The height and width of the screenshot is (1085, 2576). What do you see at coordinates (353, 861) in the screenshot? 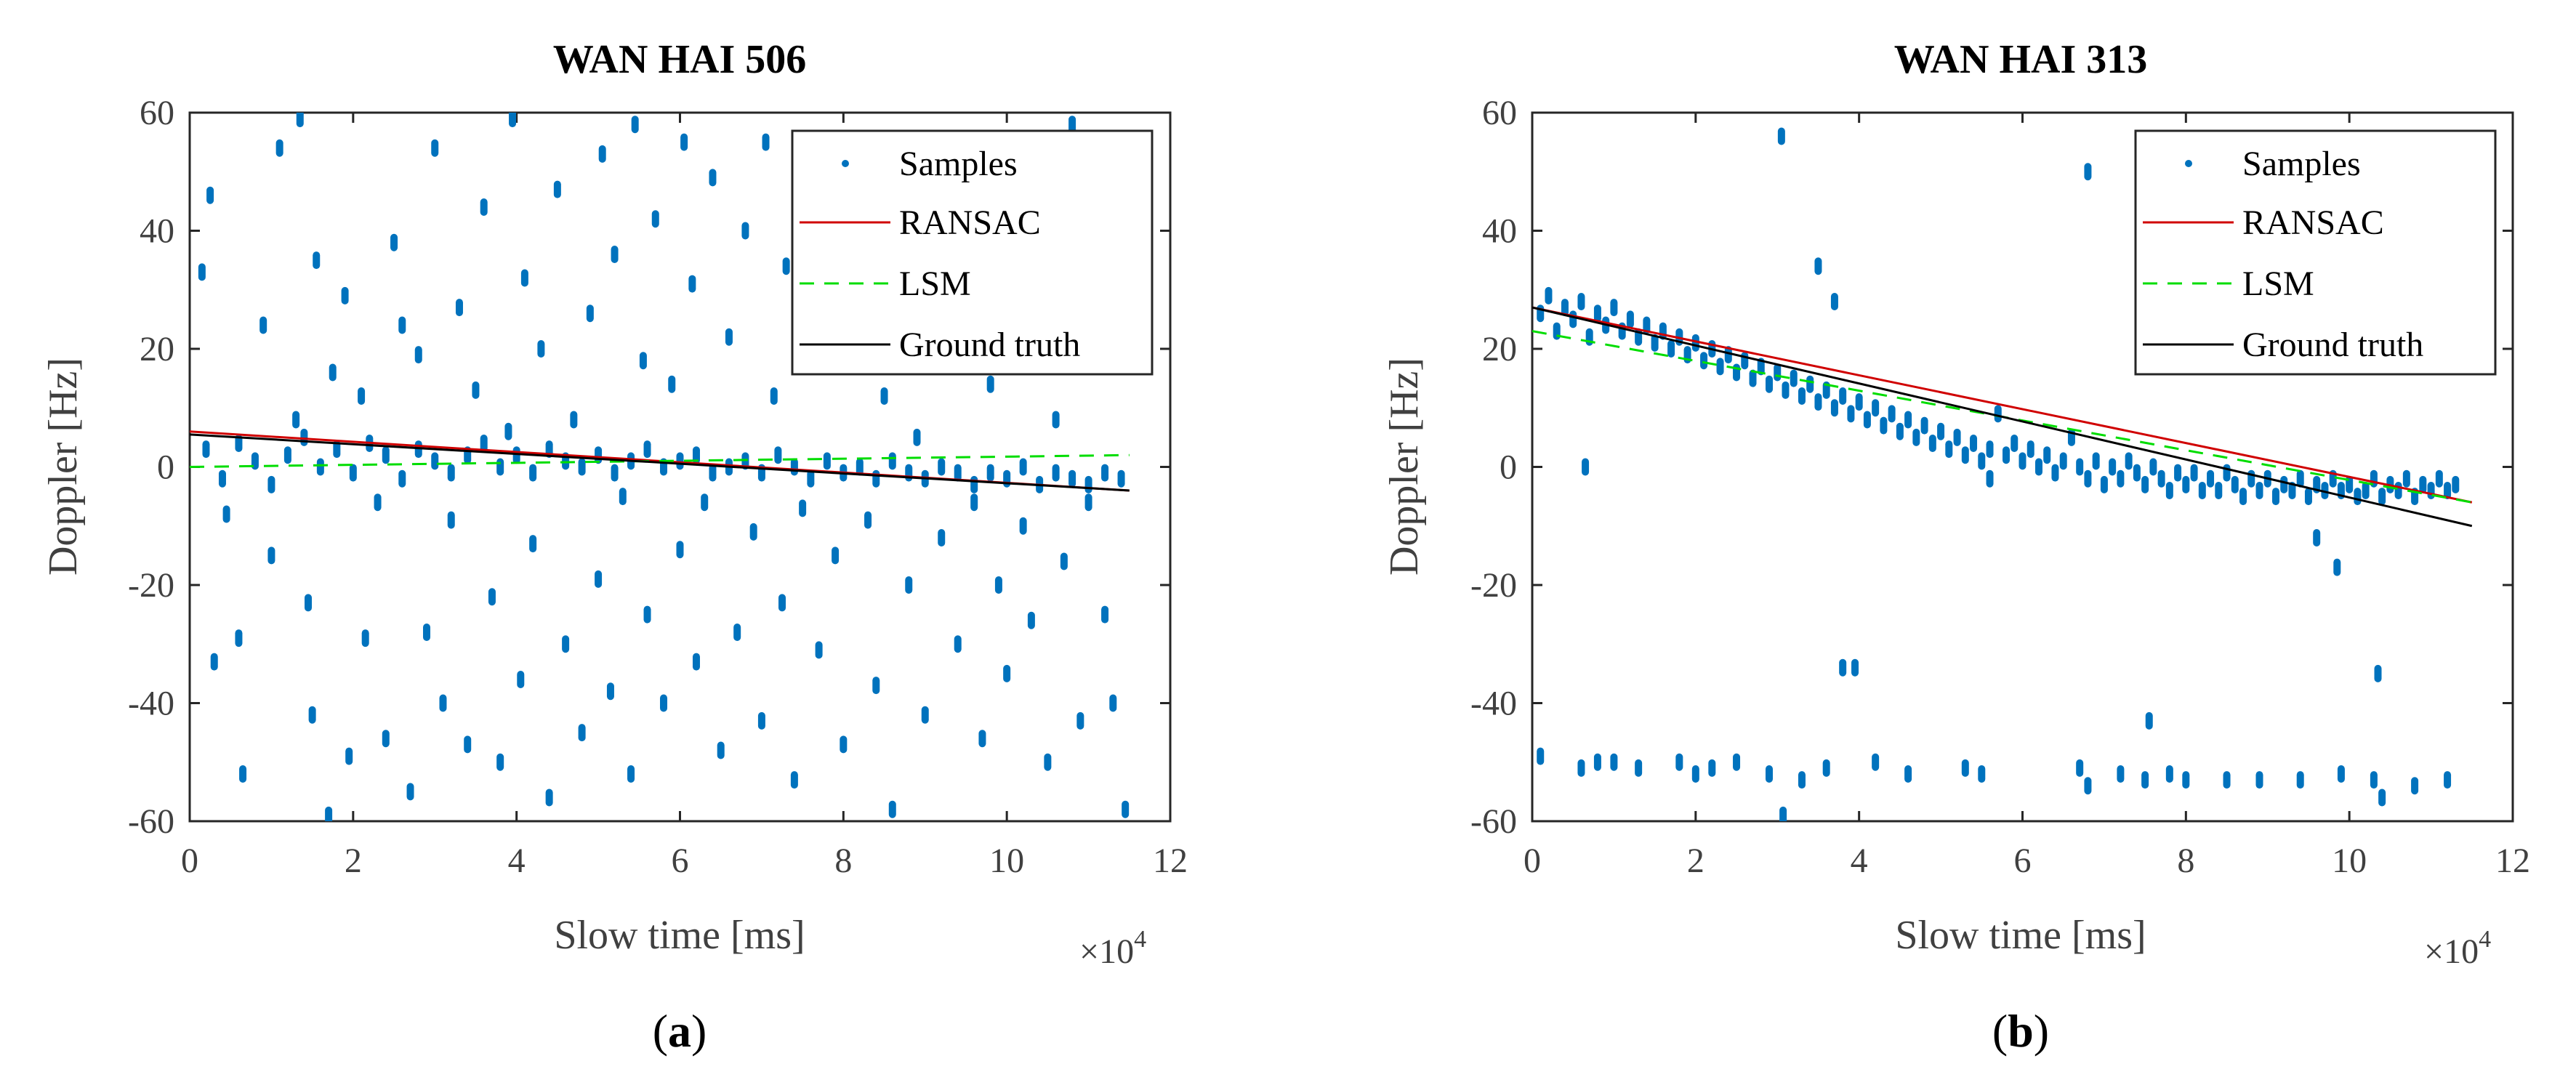
I see `x-tick-label: 2` at bounding box center [353, 861].